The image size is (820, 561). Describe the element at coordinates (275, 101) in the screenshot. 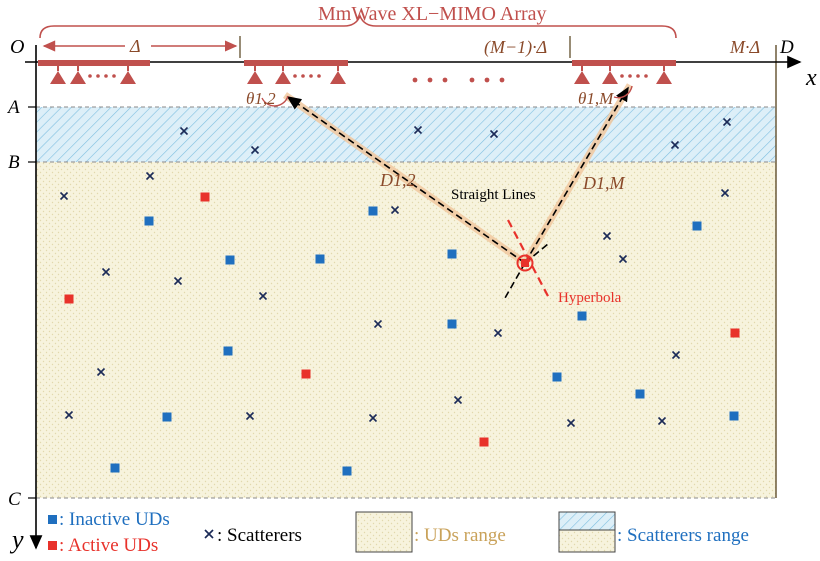

I see `theta12-arc` at that location.